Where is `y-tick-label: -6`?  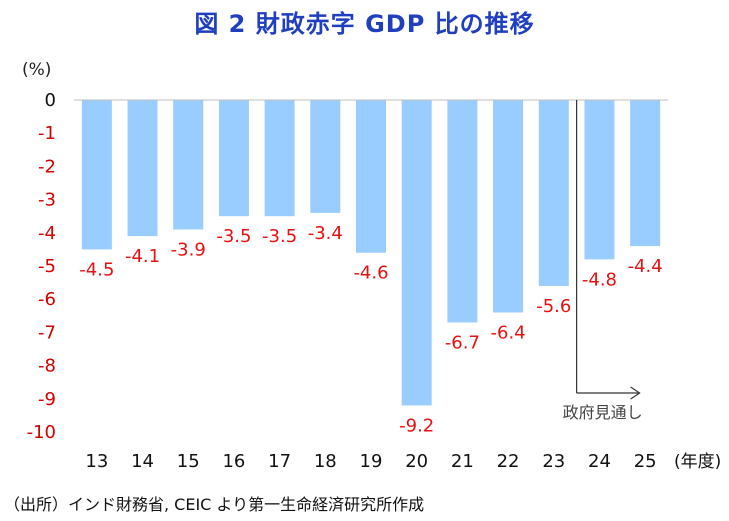
y-tick-label: -6 is located at coordinates (47, 299).